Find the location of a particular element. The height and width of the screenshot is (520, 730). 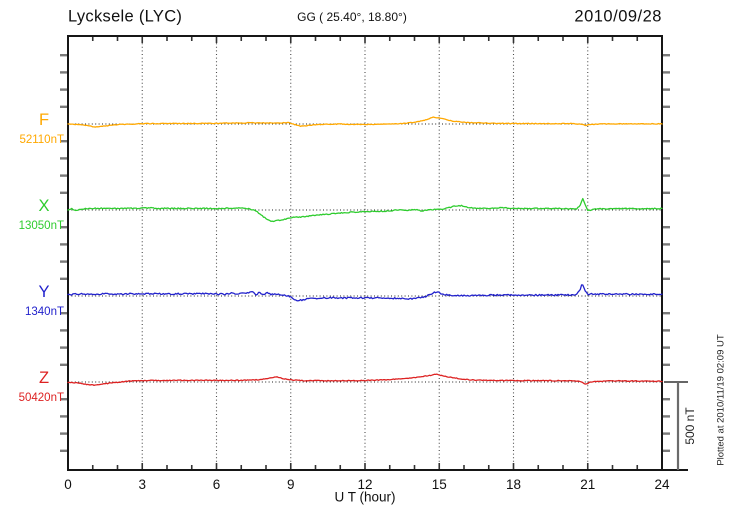

hour-tick-label-15: 15 is located at coordinates (439, 484).